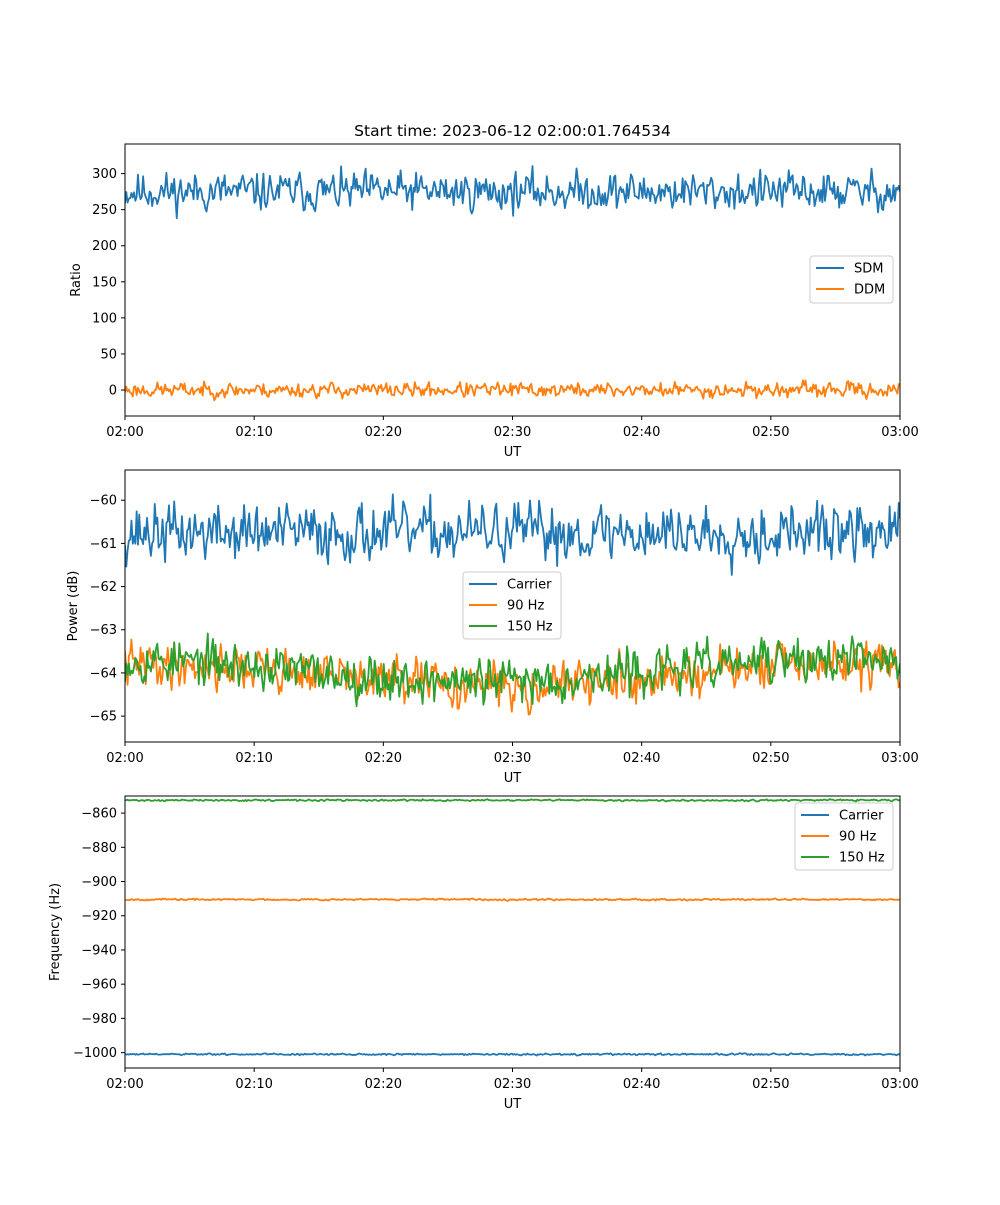 The image size is (1000, 1205). Describe the element at coordinates (95, 1053) in the screenshot. I see `y-tick-label: −1000` at that location.